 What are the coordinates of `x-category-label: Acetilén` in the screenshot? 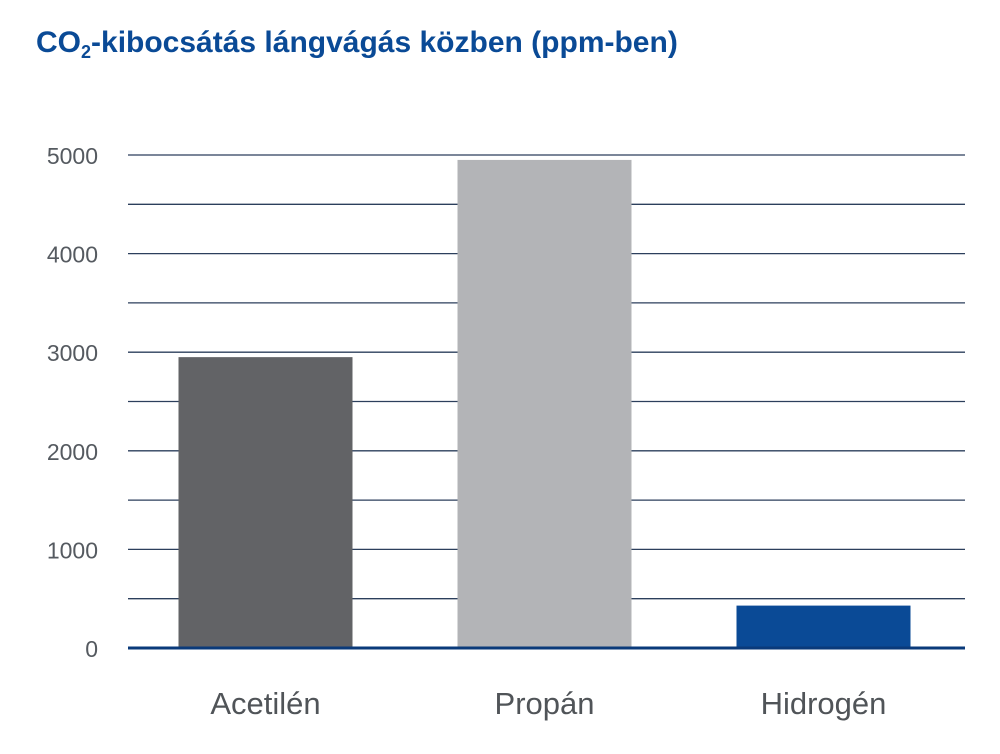 It's located at (265, 703).